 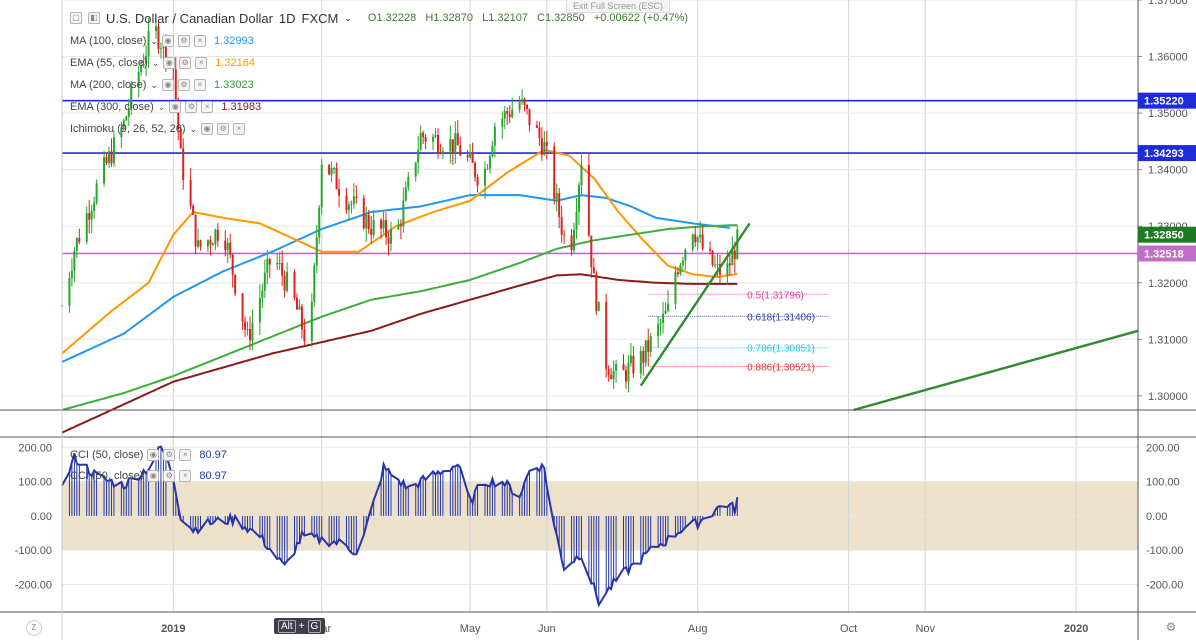 What do you see at coordinates (561, 18) in the screenshot?
I see `close-value: C1.32850` at bounding box center [561, 18].